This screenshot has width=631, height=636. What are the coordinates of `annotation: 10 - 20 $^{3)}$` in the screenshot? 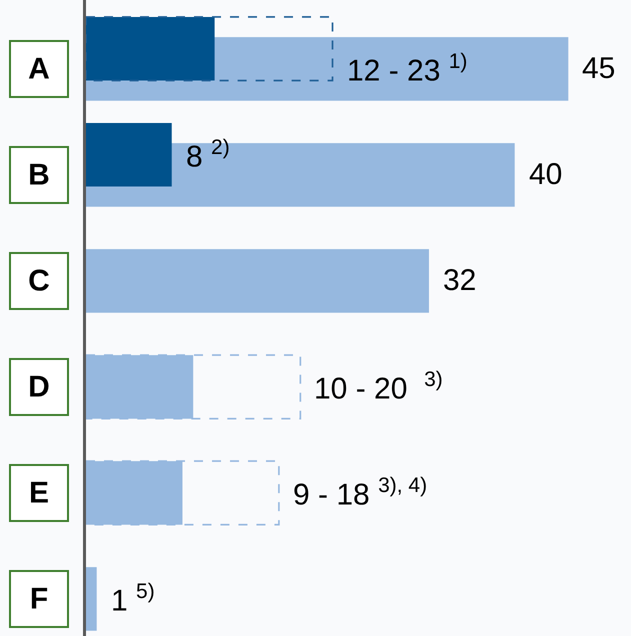 It's located at (378, 387).